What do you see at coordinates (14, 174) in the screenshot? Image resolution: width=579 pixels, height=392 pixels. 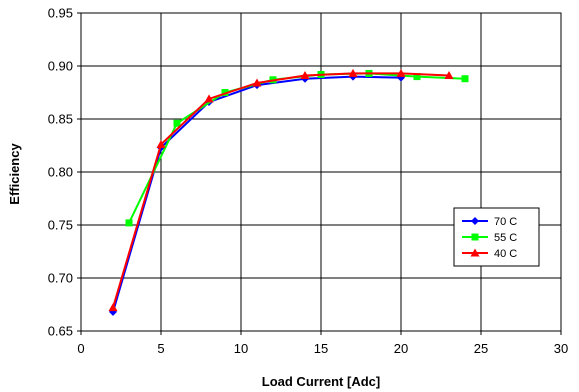 I see `y-axis-label: Efficiency` at bounding box center [14, 174].